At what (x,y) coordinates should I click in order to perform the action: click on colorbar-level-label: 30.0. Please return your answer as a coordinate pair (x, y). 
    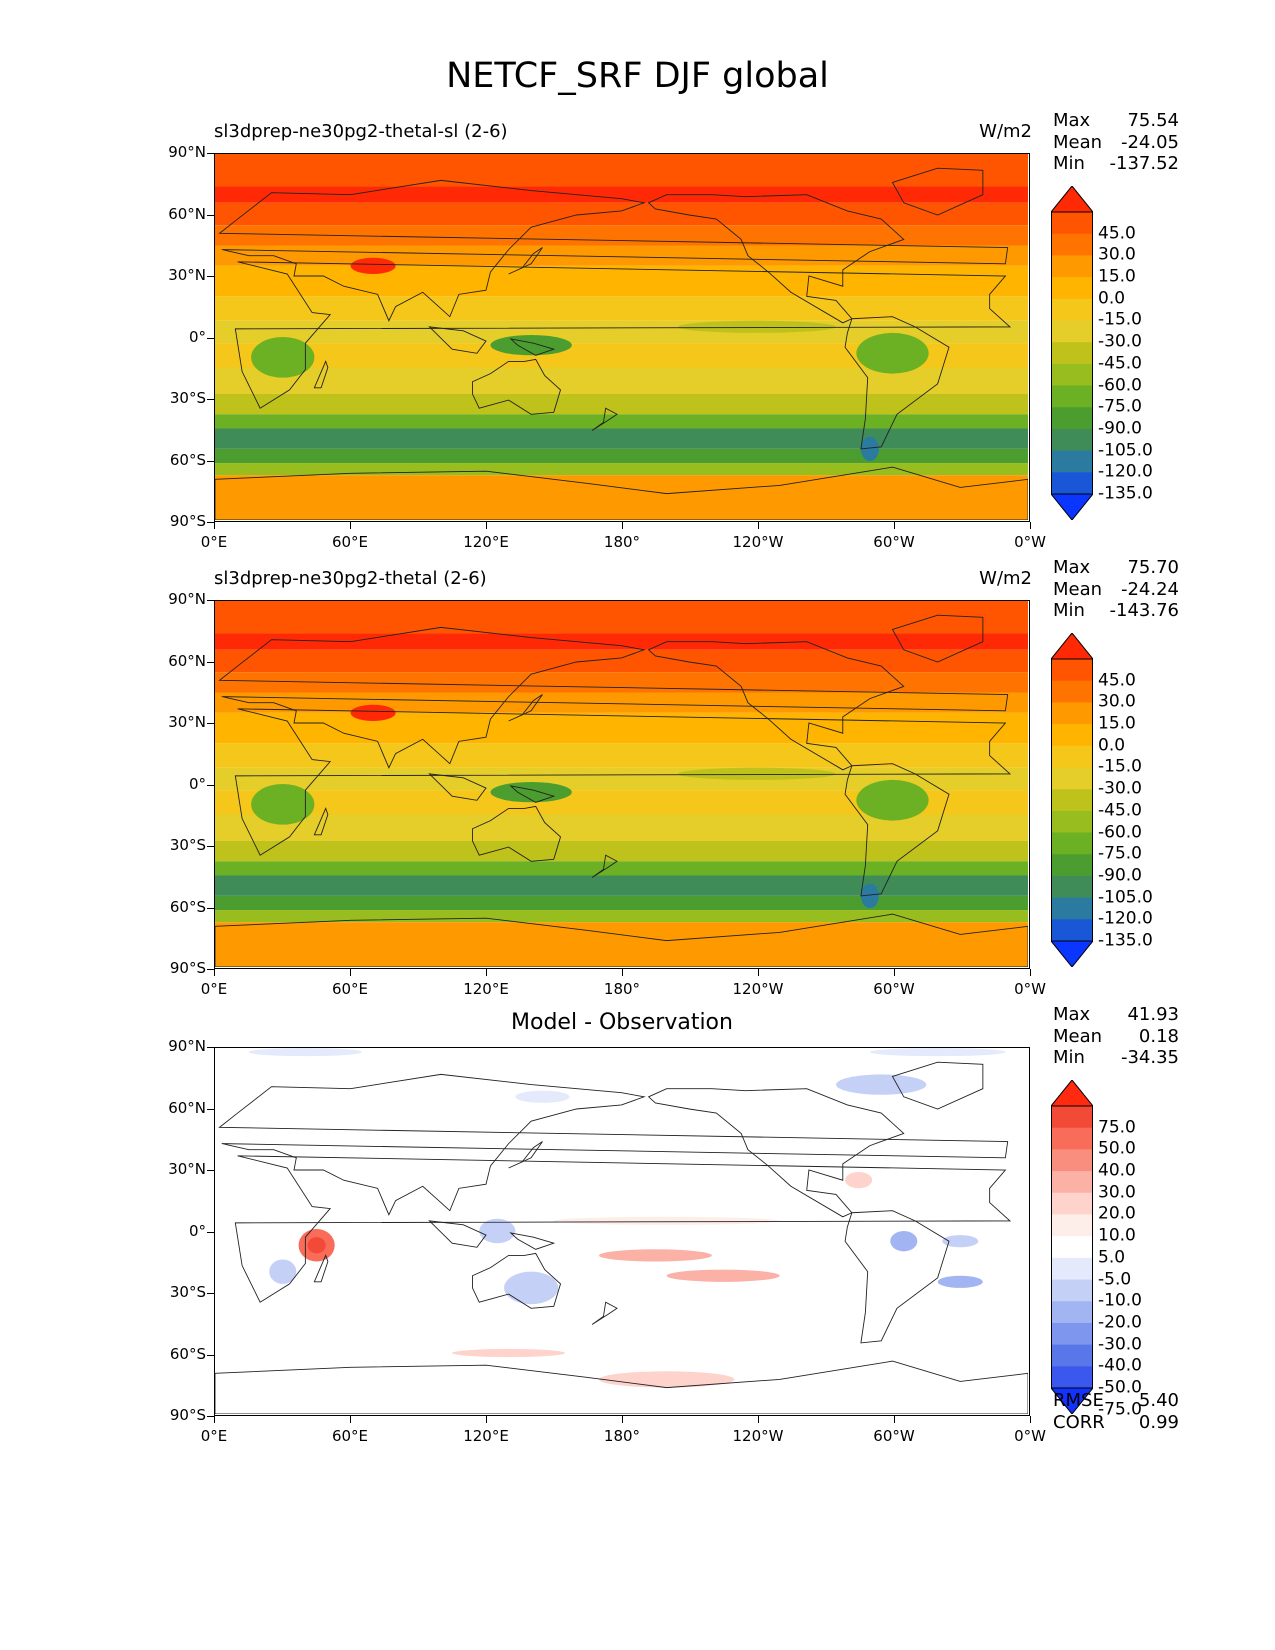
    Looking at the image, I should click on (1117, 1192).